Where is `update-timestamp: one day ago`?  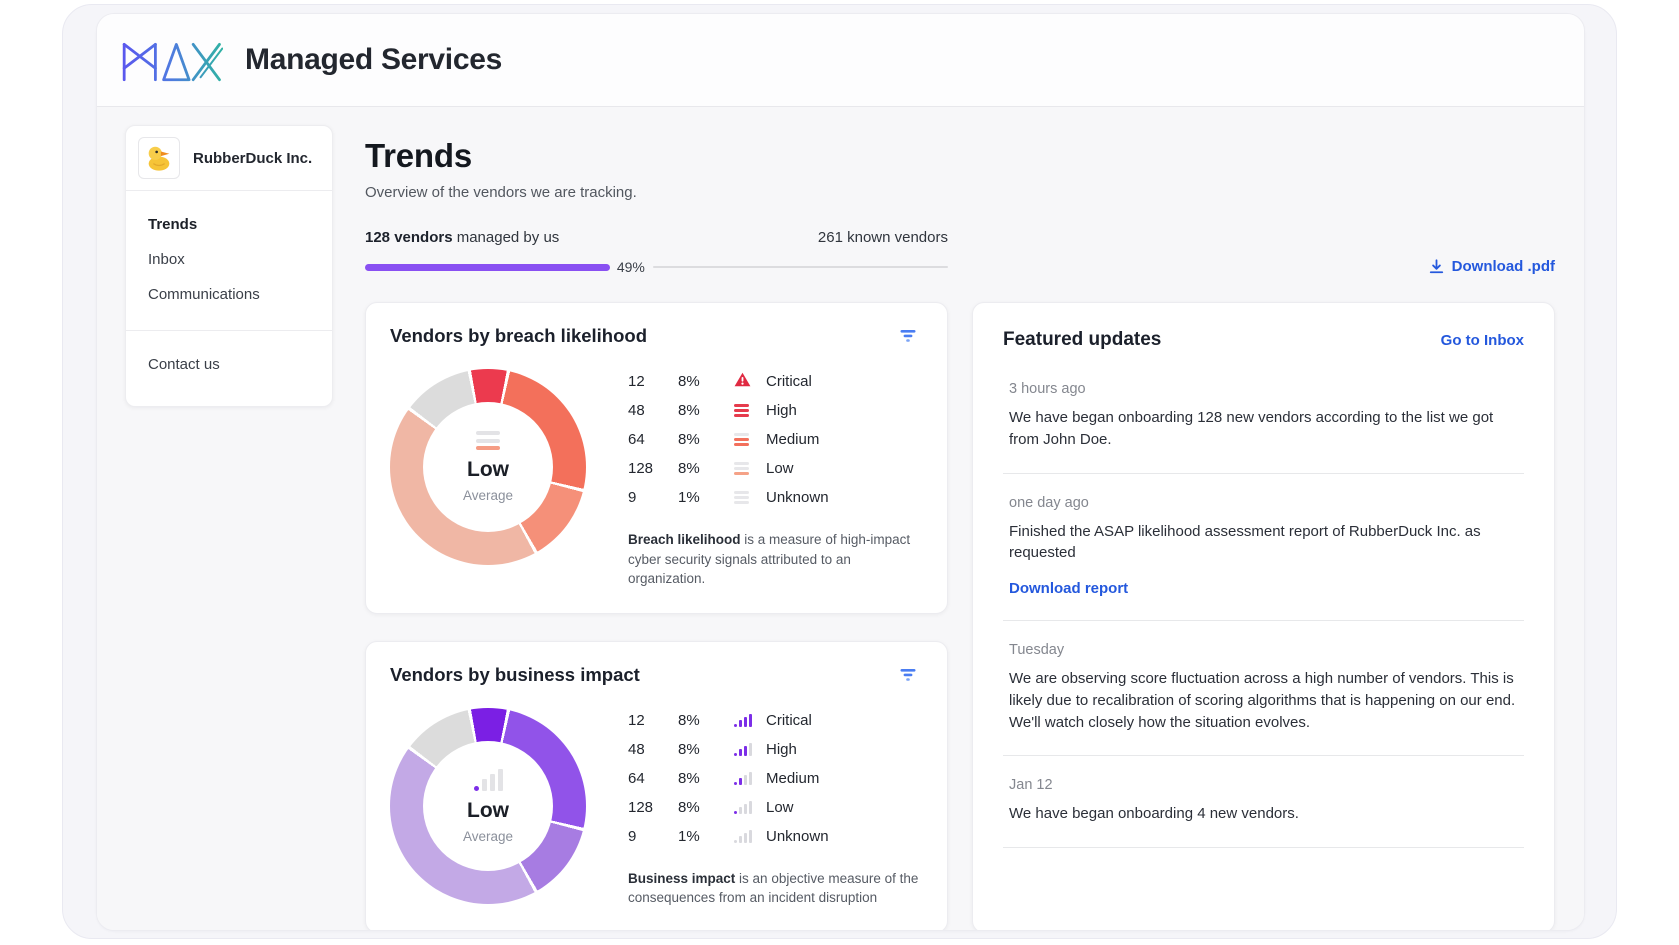 update-timestamp: one day ago is located at coordinates (1049, 502).